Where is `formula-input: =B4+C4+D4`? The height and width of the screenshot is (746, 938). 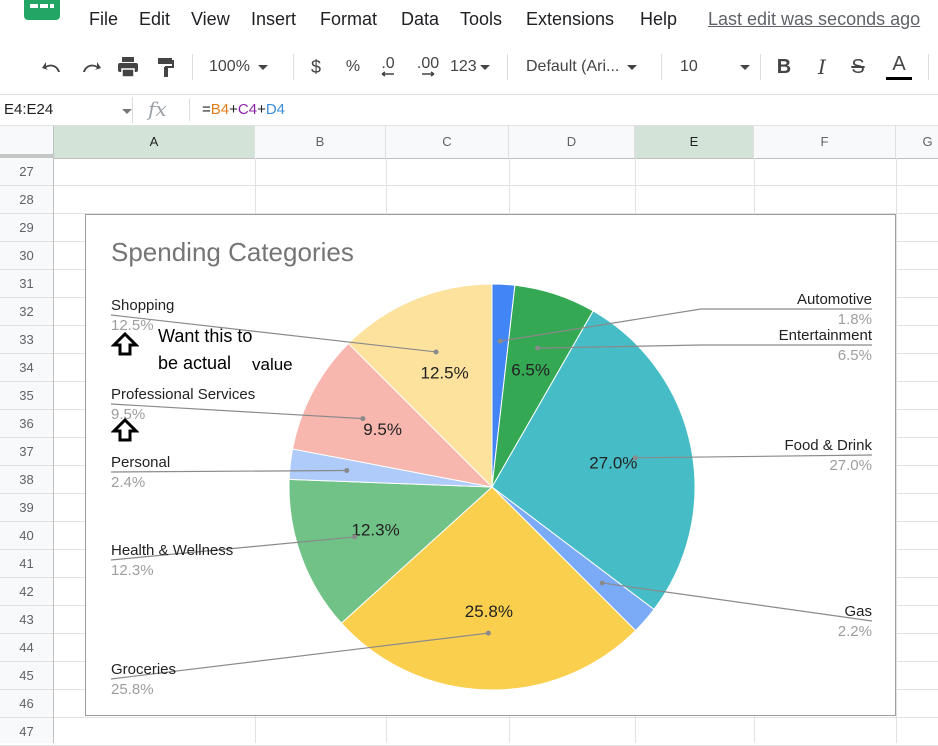 formula-input: =B4+C4+D4 is located at coordinates (243, 109).